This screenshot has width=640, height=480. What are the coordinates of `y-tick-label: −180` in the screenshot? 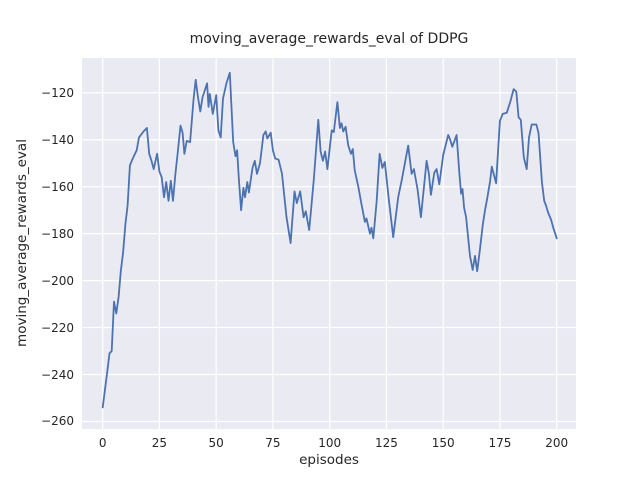 It's located at (57, 233).